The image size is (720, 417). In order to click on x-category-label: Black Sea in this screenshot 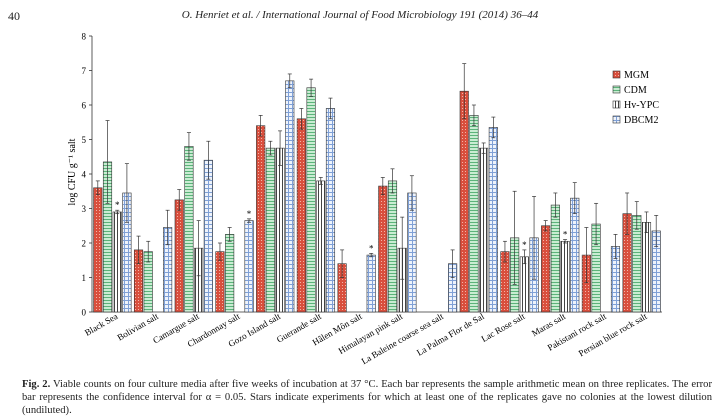, I will do `click(101, 324)`.